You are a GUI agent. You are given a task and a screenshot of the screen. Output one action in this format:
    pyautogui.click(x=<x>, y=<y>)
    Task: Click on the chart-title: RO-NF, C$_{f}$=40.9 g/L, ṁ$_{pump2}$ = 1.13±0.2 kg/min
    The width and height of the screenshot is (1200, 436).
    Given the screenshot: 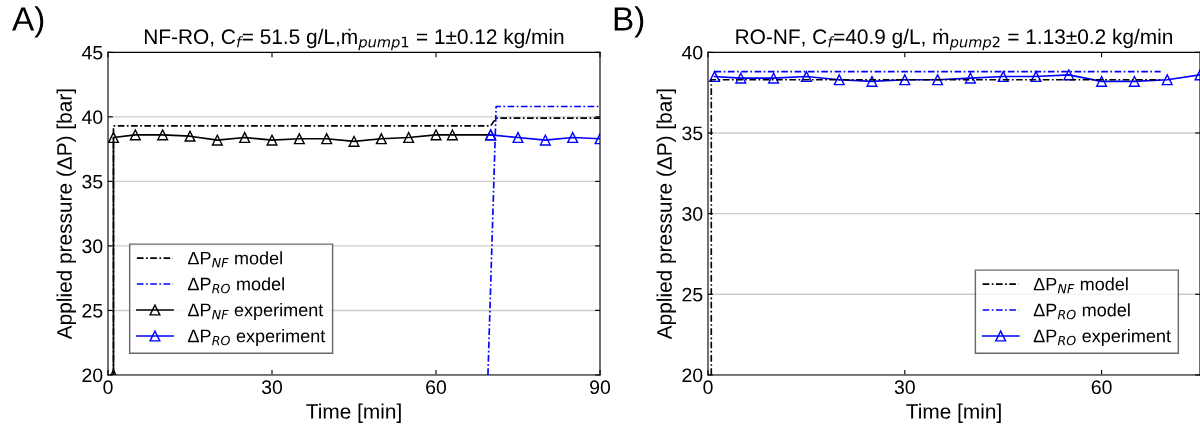 What is the action you would take?
    pyautogui.click(x=954, y=39)
    